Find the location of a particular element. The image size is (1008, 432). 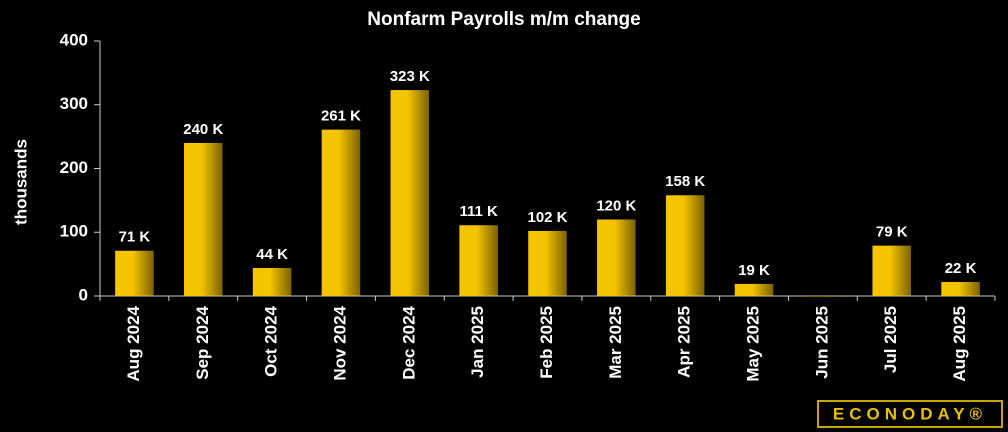

value-label: 22 K is located at coordinates (961, 268).